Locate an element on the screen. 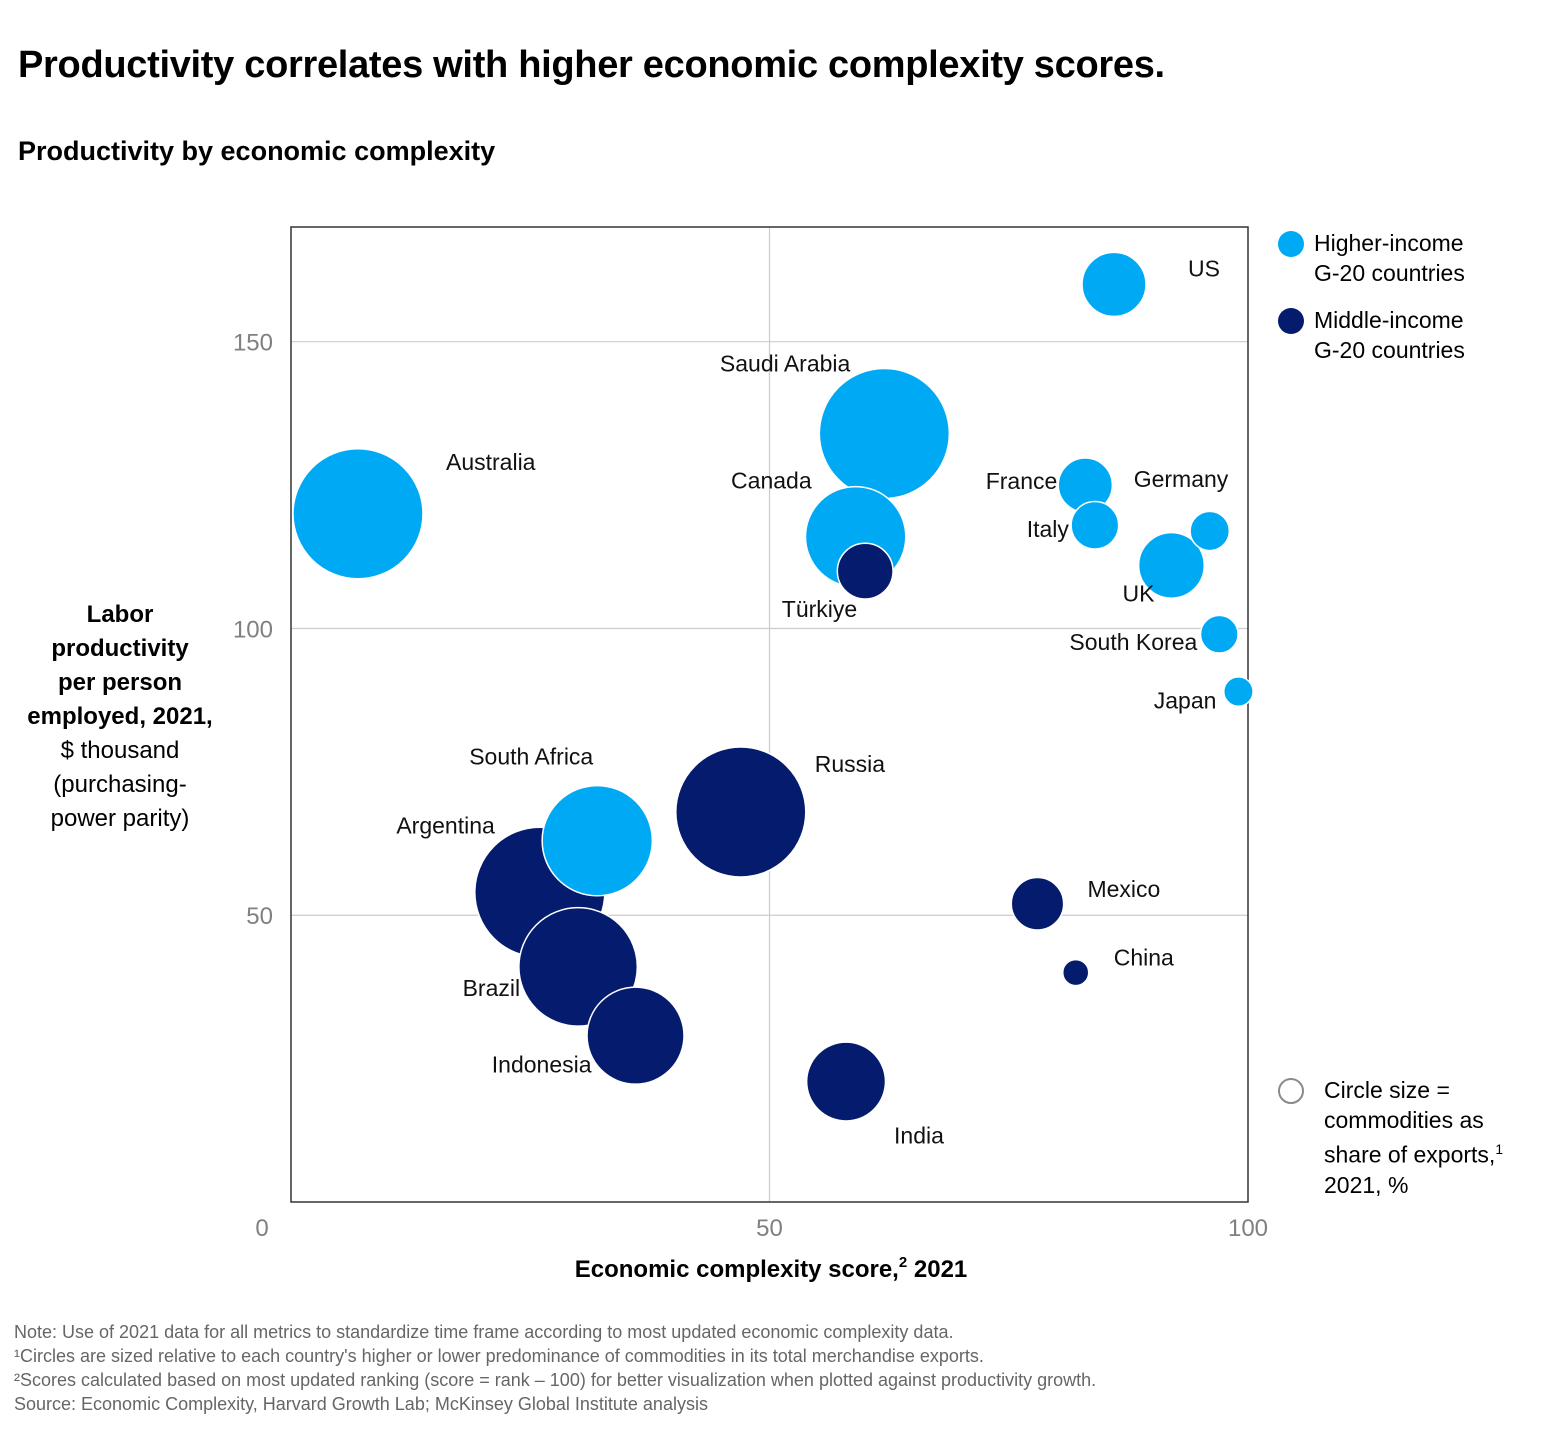  bubble-mexico is located at coordinates (1037, 903).